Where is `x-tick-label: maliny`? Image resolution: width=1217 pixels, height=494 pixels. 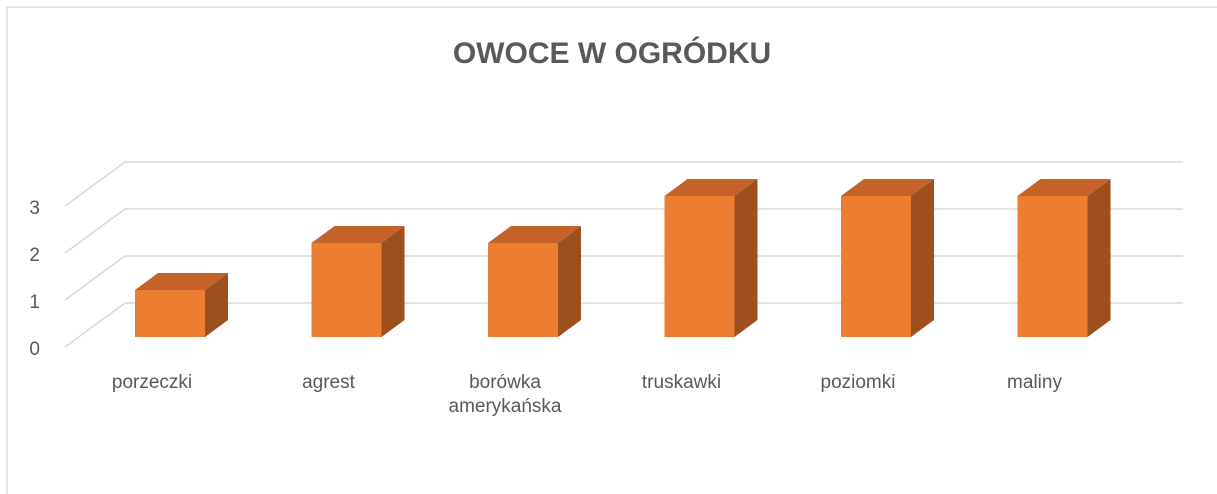 x-tick-label: maliny is located at coordinates (1034, 382).